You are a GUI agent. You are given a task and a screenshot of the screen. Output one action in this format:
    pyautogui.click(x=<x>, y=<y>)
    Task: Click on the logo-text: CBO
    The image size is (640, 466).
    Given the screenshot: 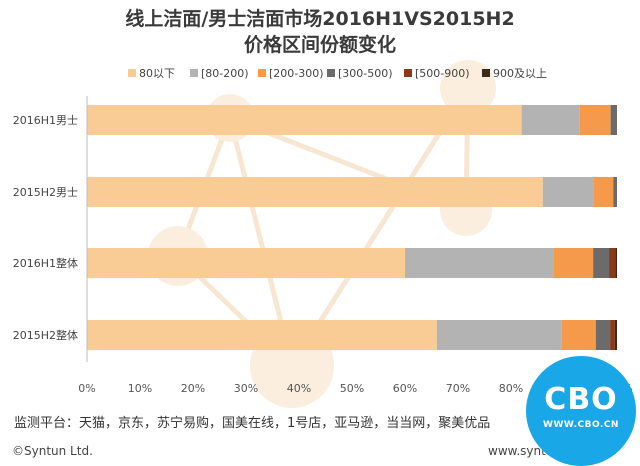 What is the action you would take?
    pyautogui.click(x=581, y=399)
    